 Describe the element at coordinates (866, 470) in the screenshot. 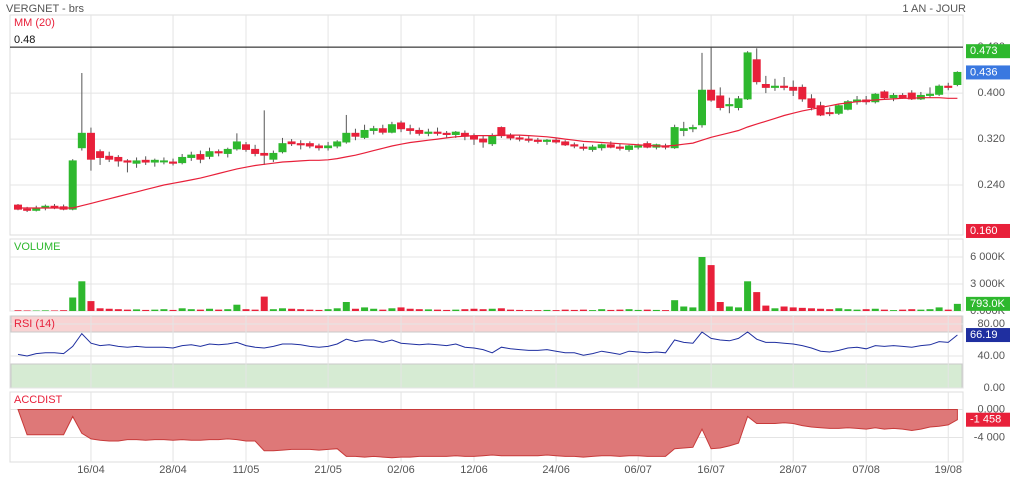

I see `x-tick-label: 07/08` at that location.